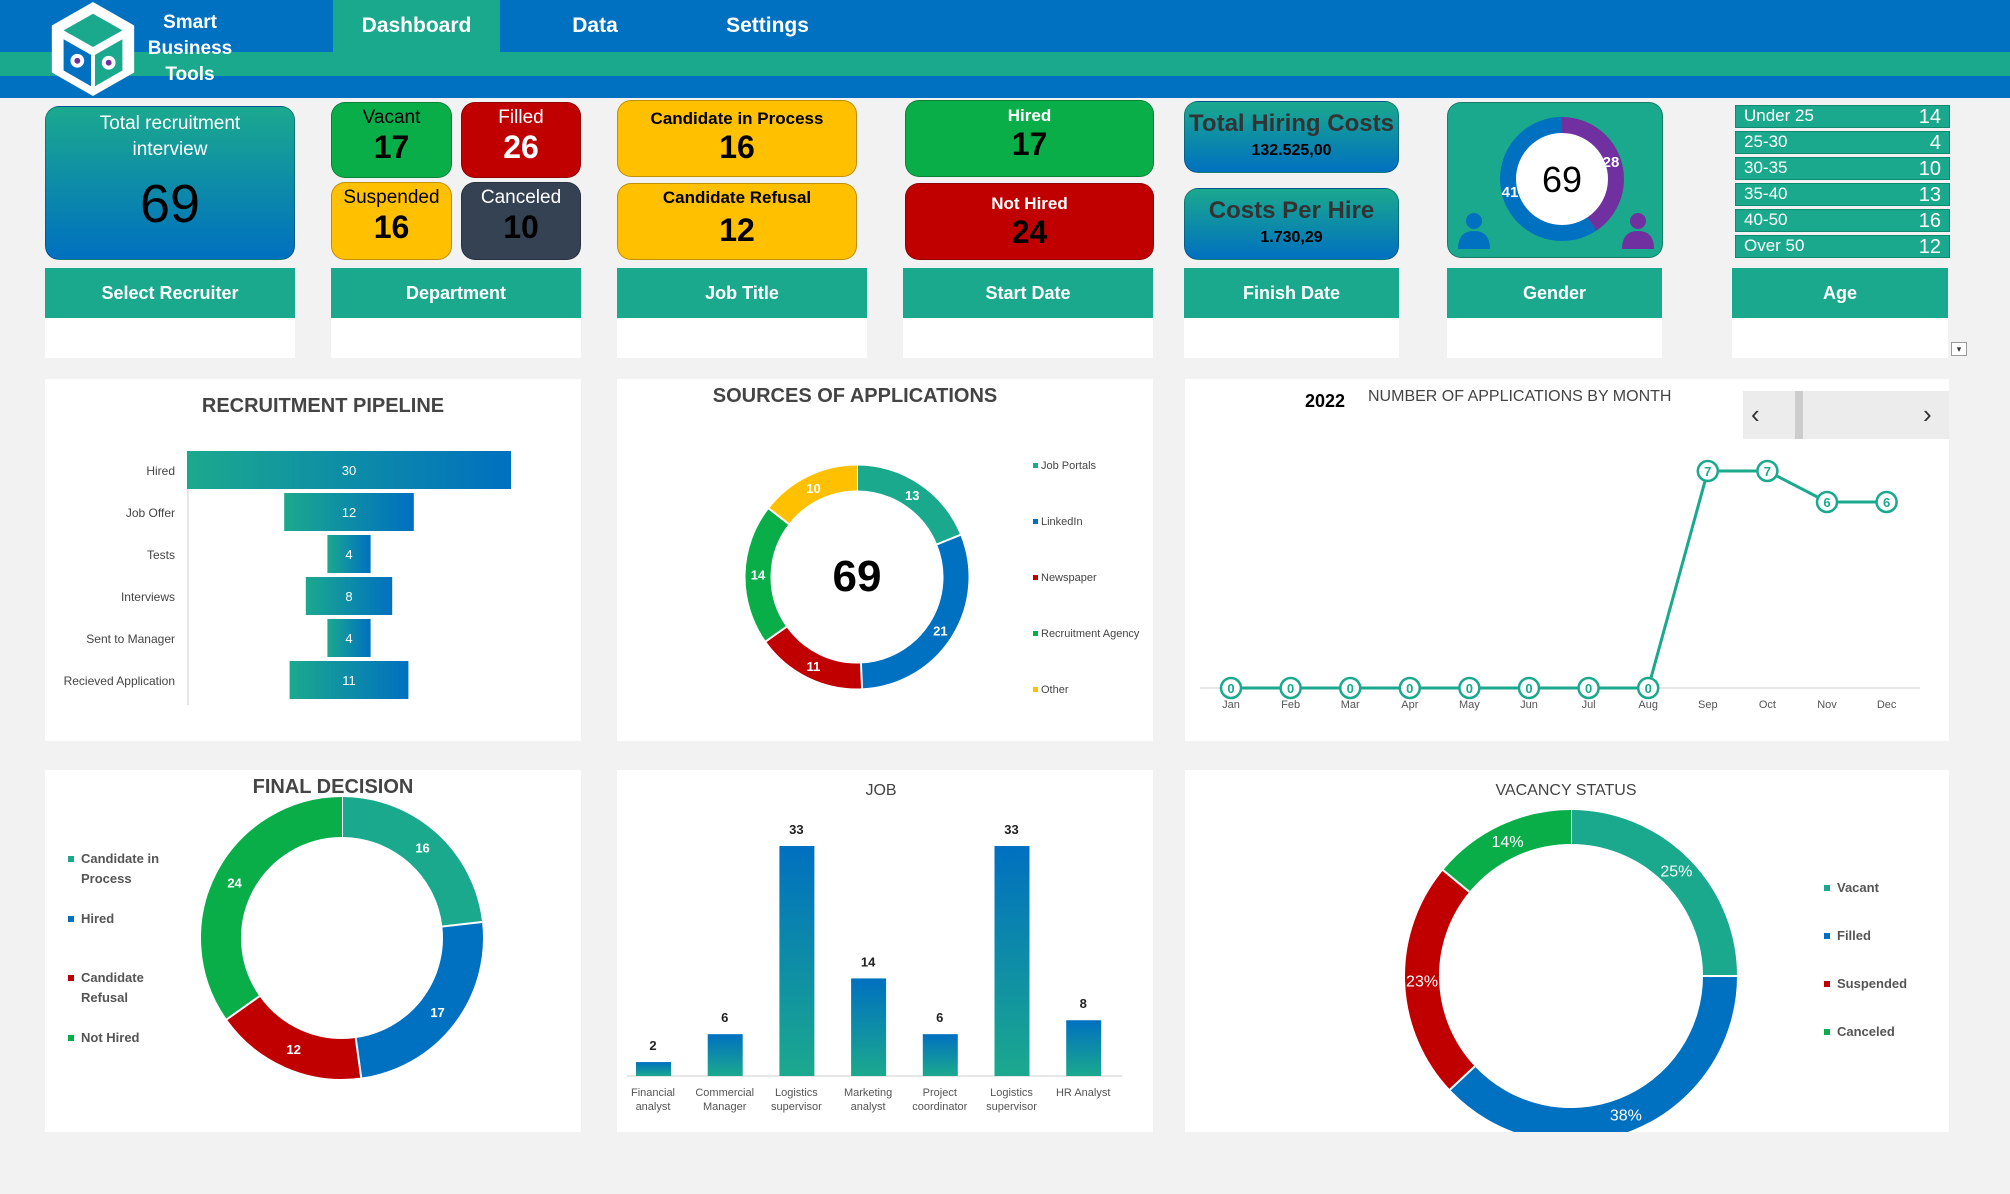  I want to click on point-label: 7, so click(1707, 471).